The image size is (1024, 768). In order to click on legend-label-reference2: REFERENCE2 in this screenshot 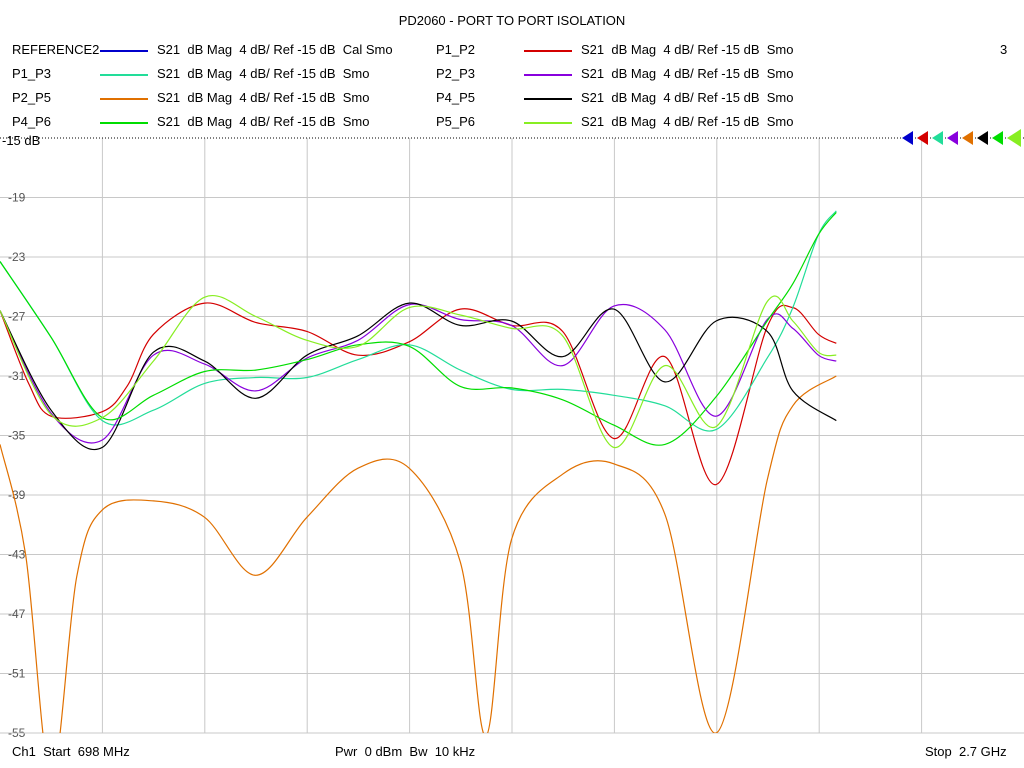, I will do `click(56, 49)`.